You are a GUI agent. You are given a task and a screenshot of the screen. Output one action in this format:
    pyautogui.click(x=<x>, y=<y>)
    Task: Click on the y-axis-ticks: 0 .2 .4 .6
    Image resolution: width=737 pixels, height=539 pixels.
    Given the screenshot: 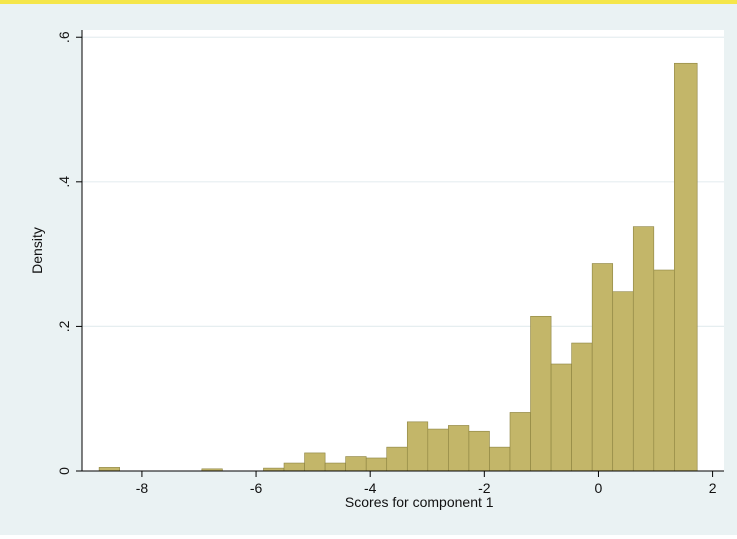 What is the action you would take?
    pyautogui.click(x=69, y=253)
    